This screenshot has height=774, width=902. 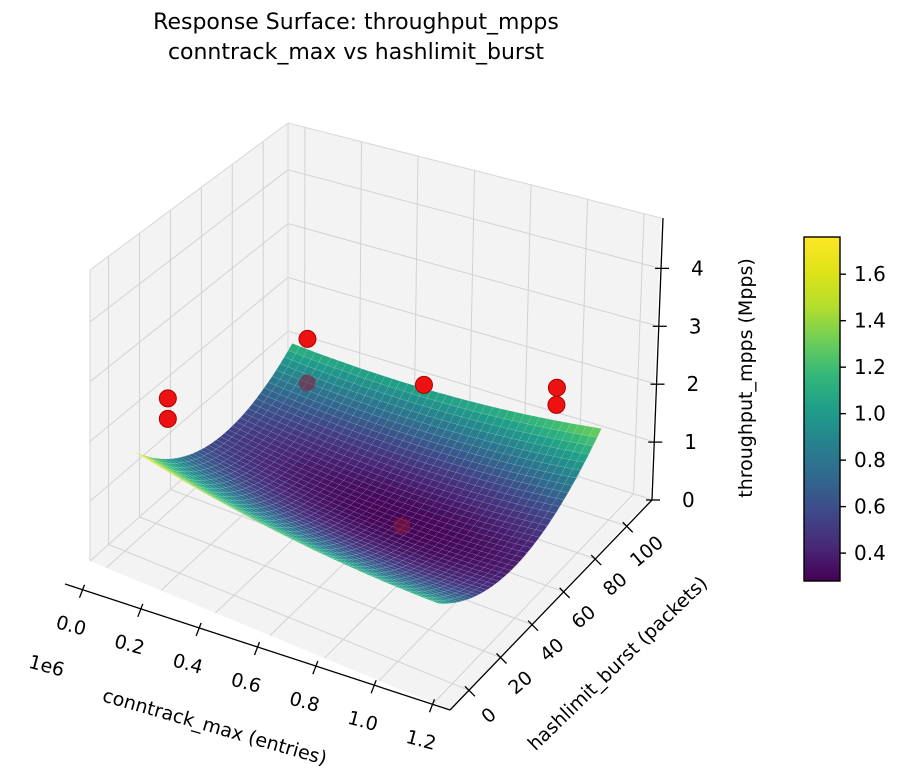 What do you see at coordinates (488, 715) in the screenshot?
I see `y-tick-label: 0` at bounding box center [488, 715].